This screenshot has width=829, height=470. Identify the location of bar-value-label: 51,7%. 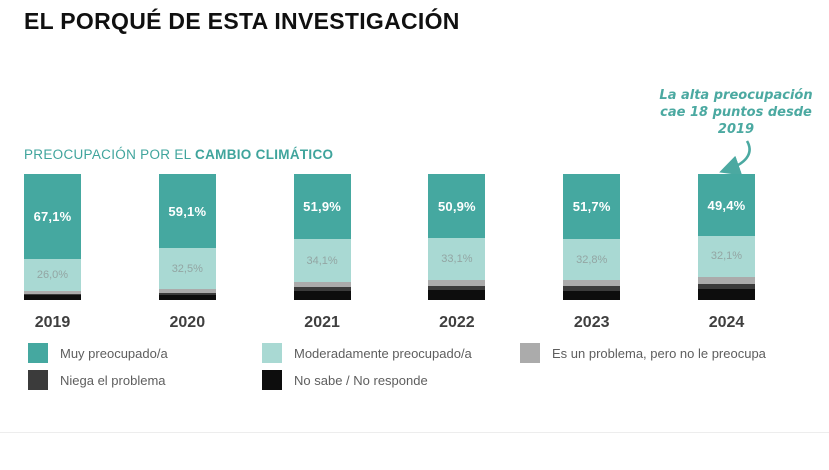
(591, 207).